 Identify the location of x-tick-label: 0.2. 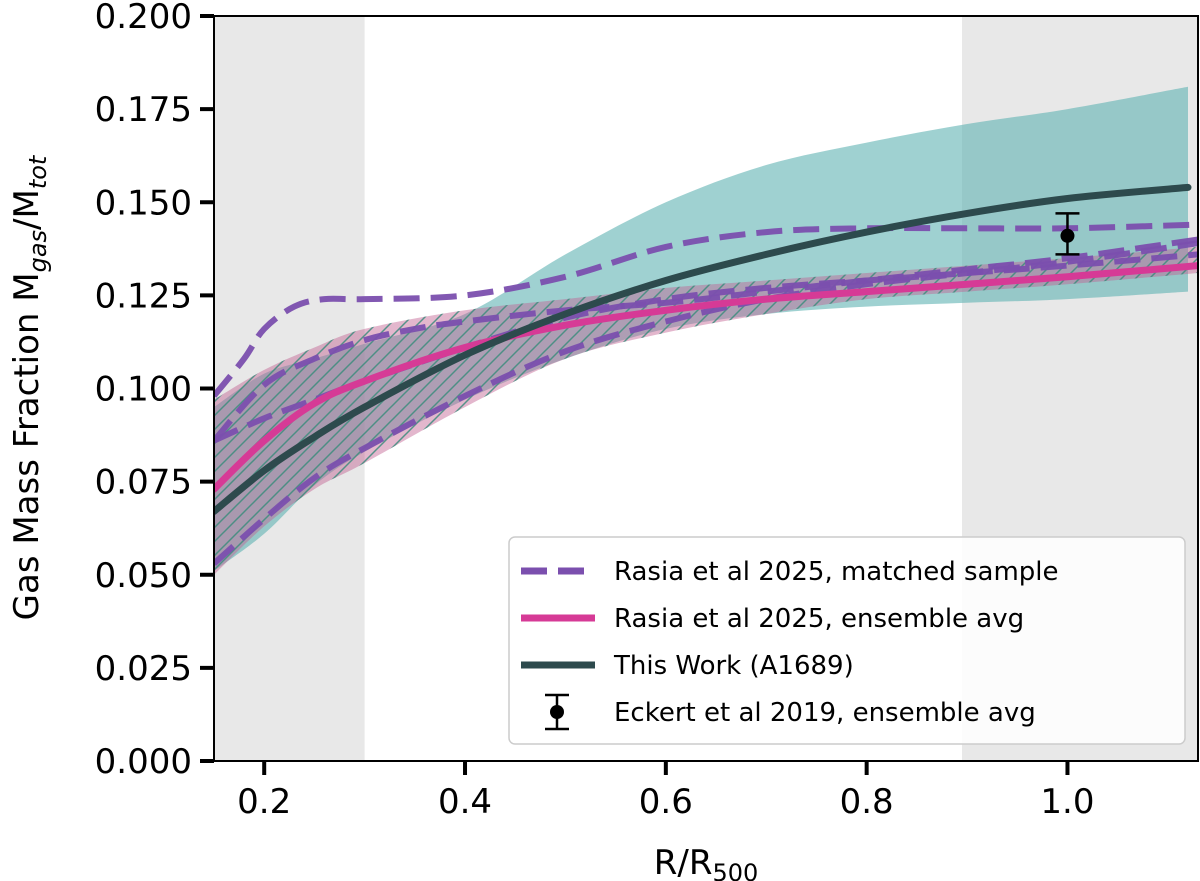
(264, 802).